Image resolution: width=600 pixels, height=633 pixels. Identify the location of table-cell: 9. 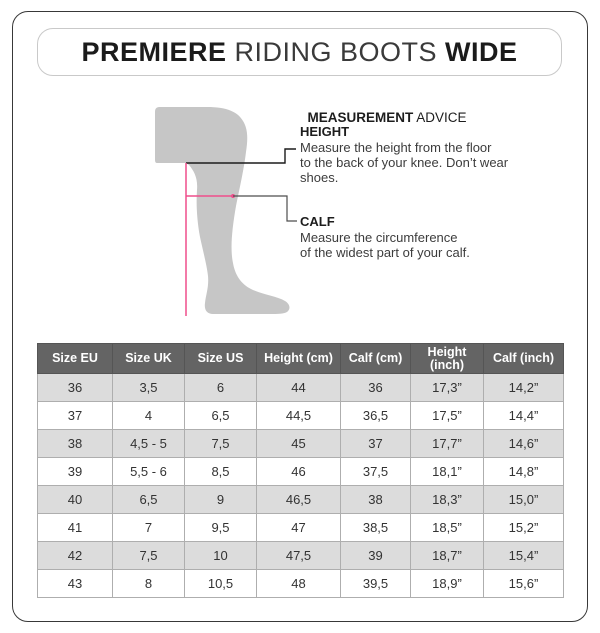
(220, 499).